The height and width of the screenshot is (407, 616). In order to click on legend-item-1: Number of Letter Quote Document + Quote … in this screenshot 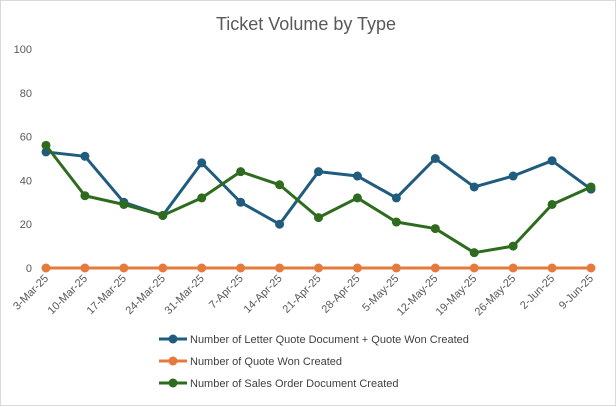, I will do `click(314, 340)`.